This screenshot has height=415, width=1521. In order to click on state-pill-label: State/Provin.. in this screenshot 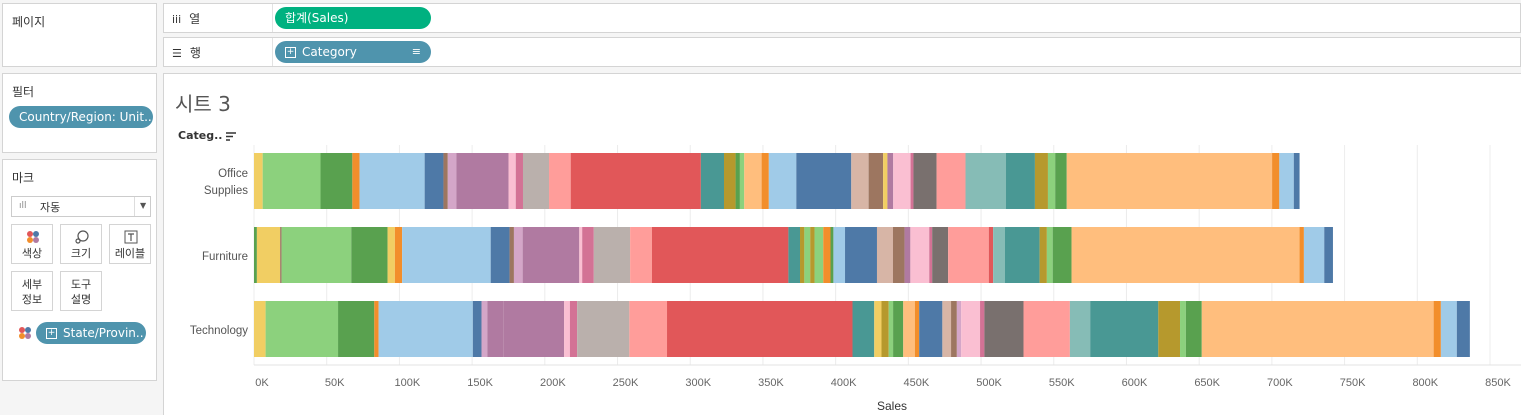, I will do `click(103, 333)`.